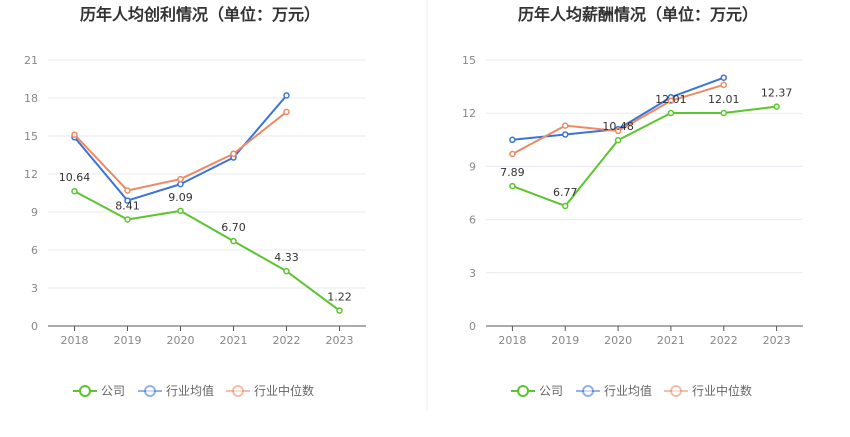 Image resolution: width=850 pixels, height=437 pixels. Describe the element at coordinates (638, 14) in the screenshot. I see `chart-title: 历年人均薪酬情况（单位：万元）` at that location.